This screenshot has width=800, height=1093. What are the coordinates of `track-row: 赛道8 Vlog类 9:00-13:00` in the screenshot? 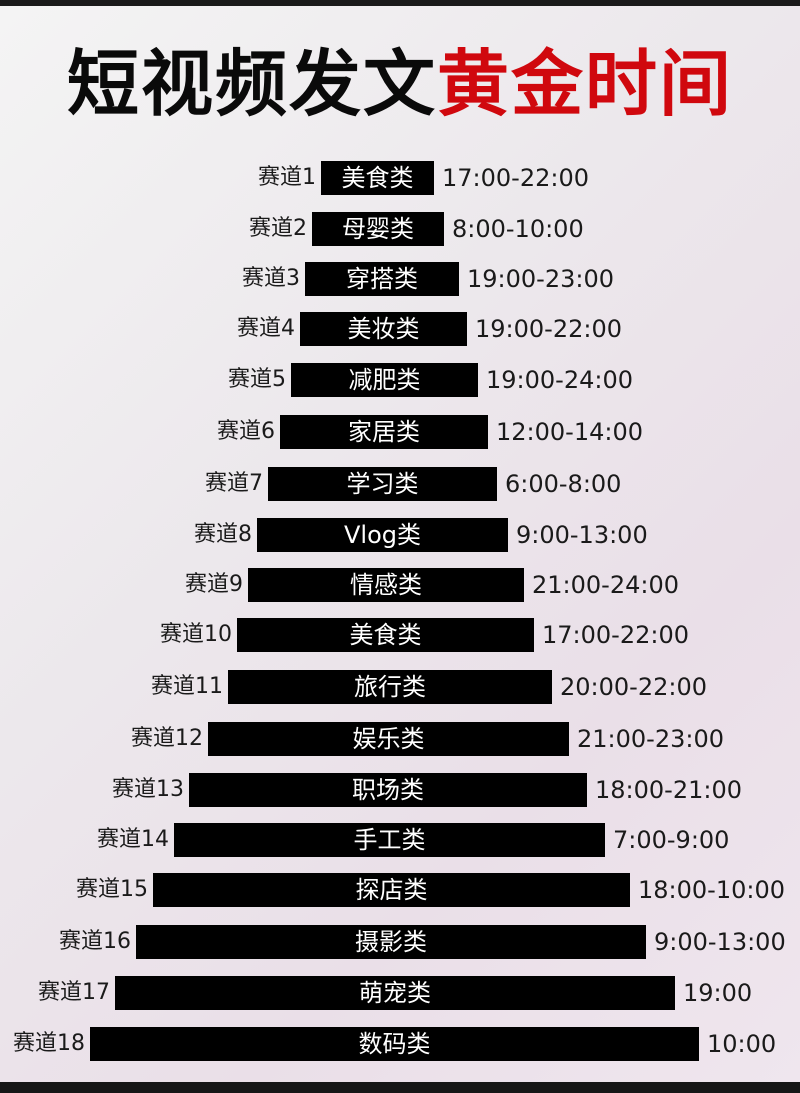 It's located at (400, 535).